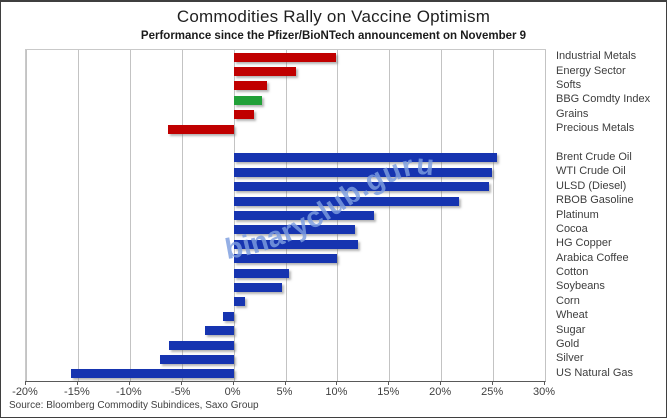 The width and height of the screenshot is (667, 418). Describe the element at coordinates (568, 300) in the screenshot. I see `category-label-corn: Corn` at that location.